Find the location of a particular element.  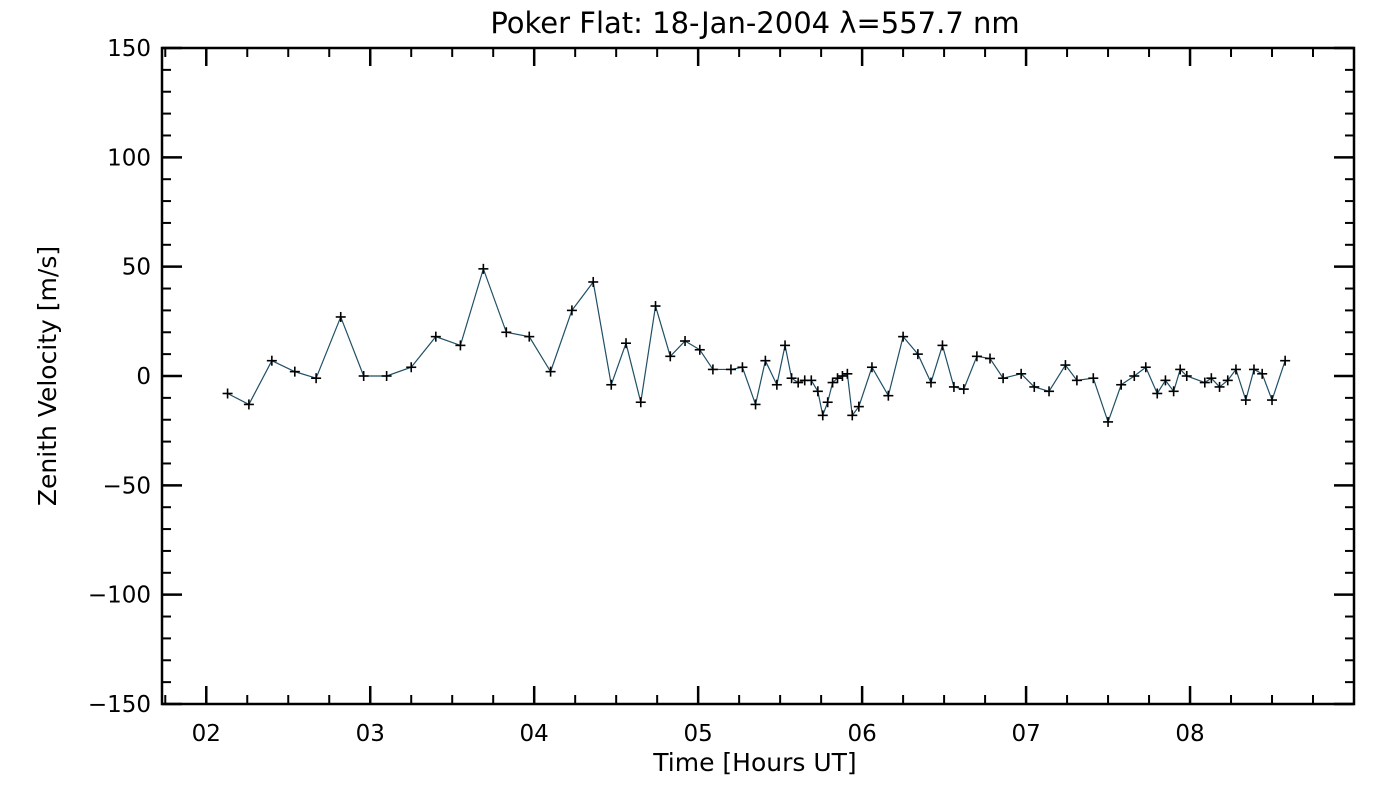

x-tick-label: 06 is located at coordinates (861, 734).